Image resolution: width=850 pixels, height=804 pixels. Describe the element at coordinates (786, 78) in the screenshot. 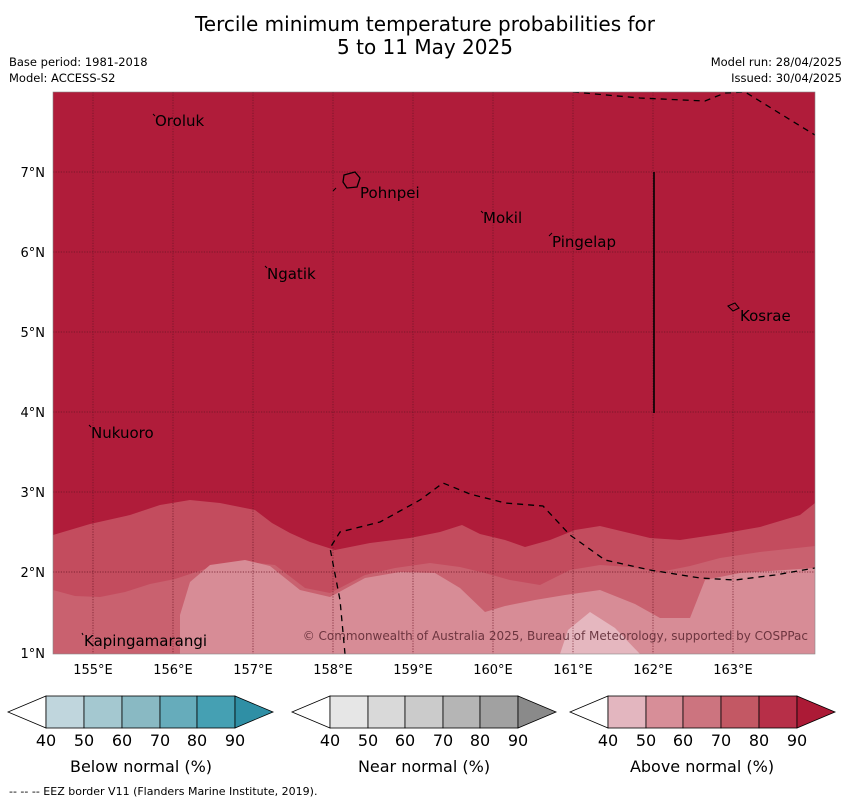

I see `issued-date: Issued: 30/04/2025` at that location.